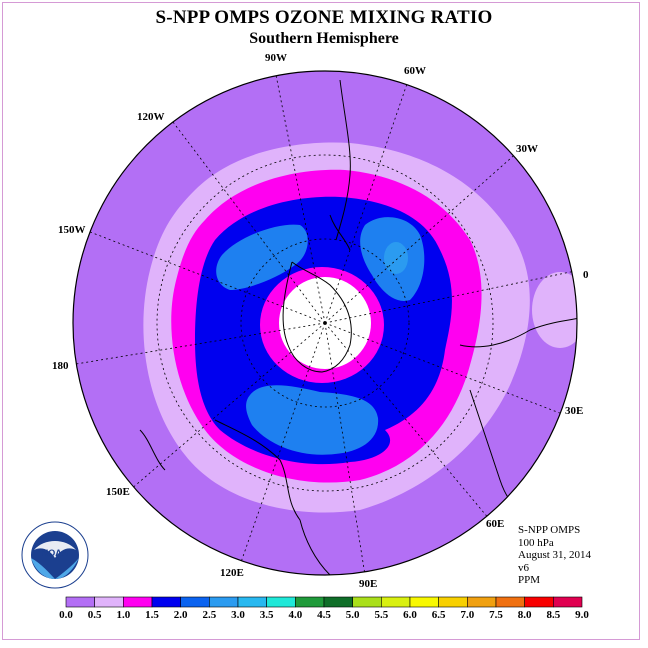 This screenshot has width=648, height=648. Describe the element at coordinates (536, 542) in the screenshot. I see `info-level: 100 hPa` at that location.